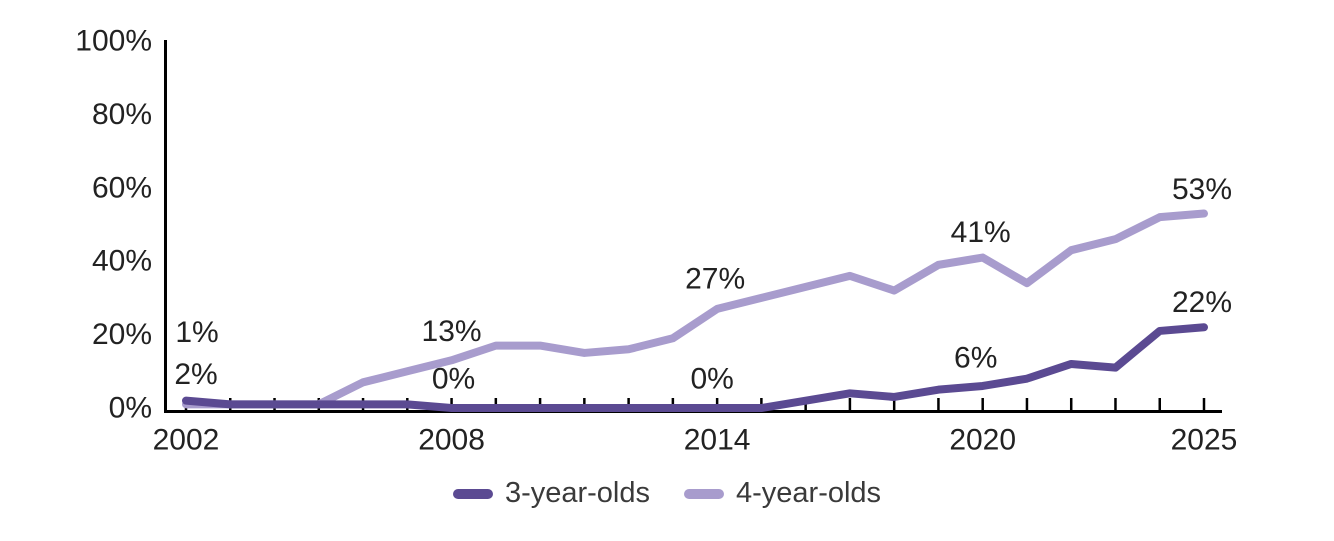 The width and height of the screenshot is (1334, 541). What do you see at coordinates (195, 374) in the screenshot?
I see `data-label-3-year-olds-2002: 2%` at bounding box center [195, 374].